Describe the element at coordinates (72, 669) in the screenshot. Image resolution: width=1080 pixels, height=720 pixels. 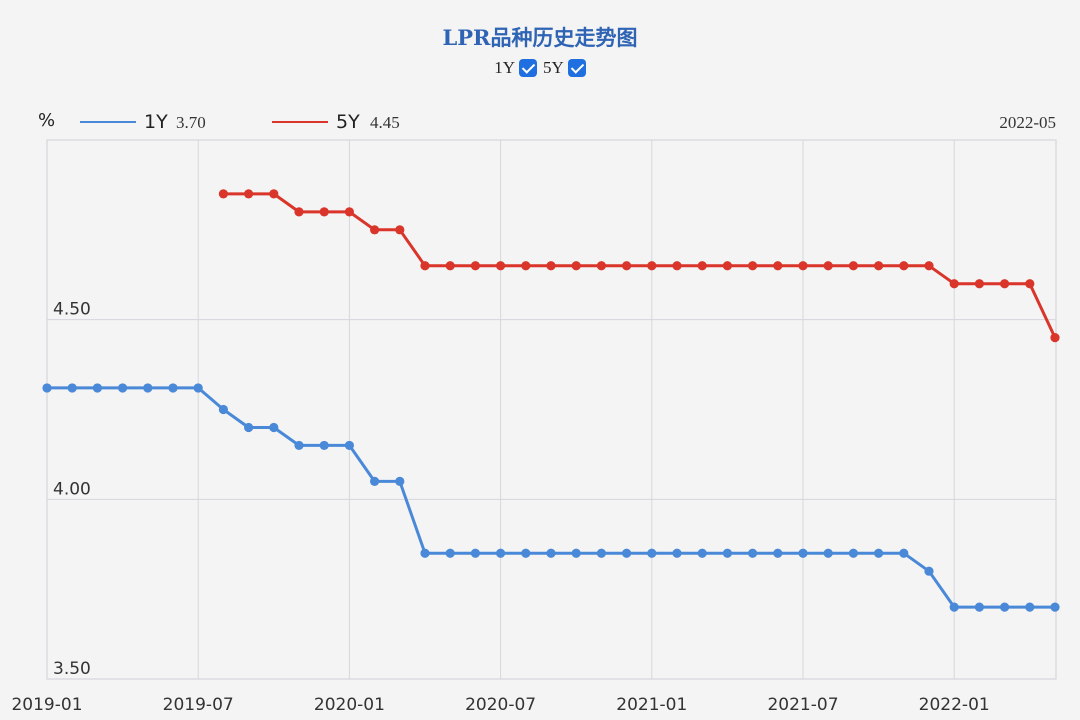
I see `y-tick-label: 3.50` at that location.